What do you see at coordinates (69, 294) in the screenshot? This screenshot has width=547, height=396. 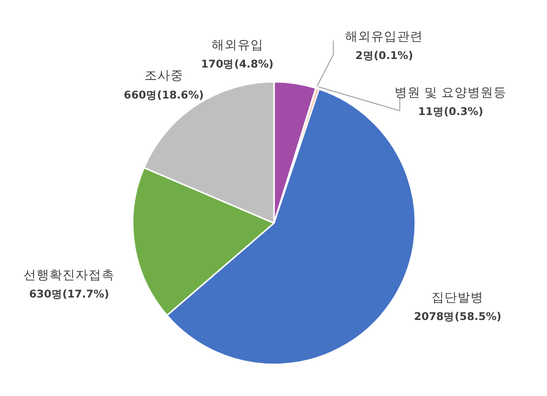 I see `data-label: 630명(17.7%)` at bounding box center [69, 294].